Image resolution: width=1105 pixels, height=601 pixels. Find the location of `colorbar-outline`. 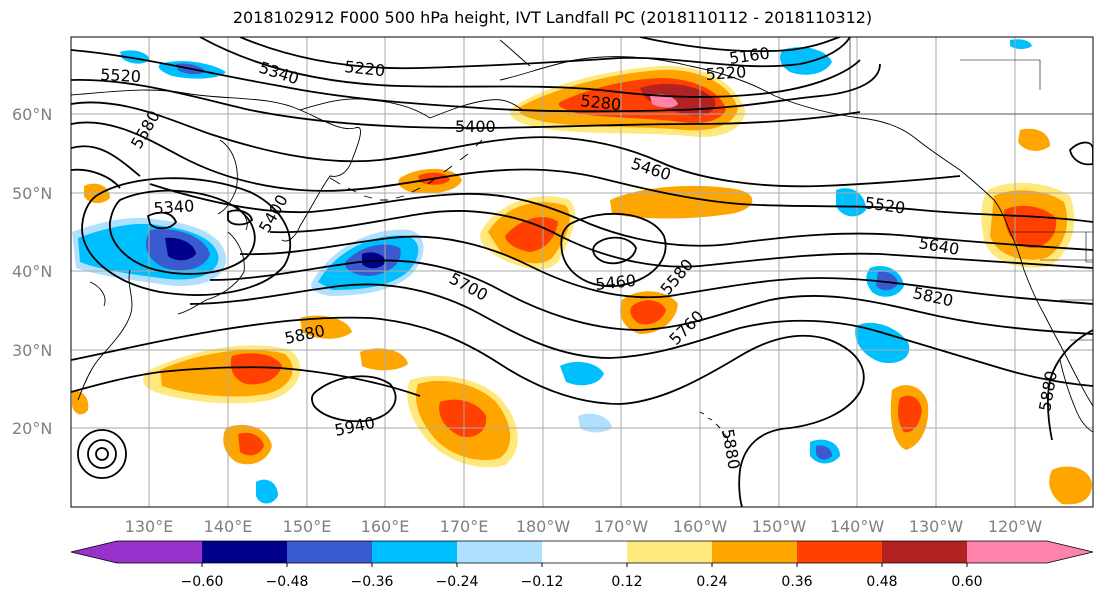

colorbar-outline is located at coordinates (582, 552).